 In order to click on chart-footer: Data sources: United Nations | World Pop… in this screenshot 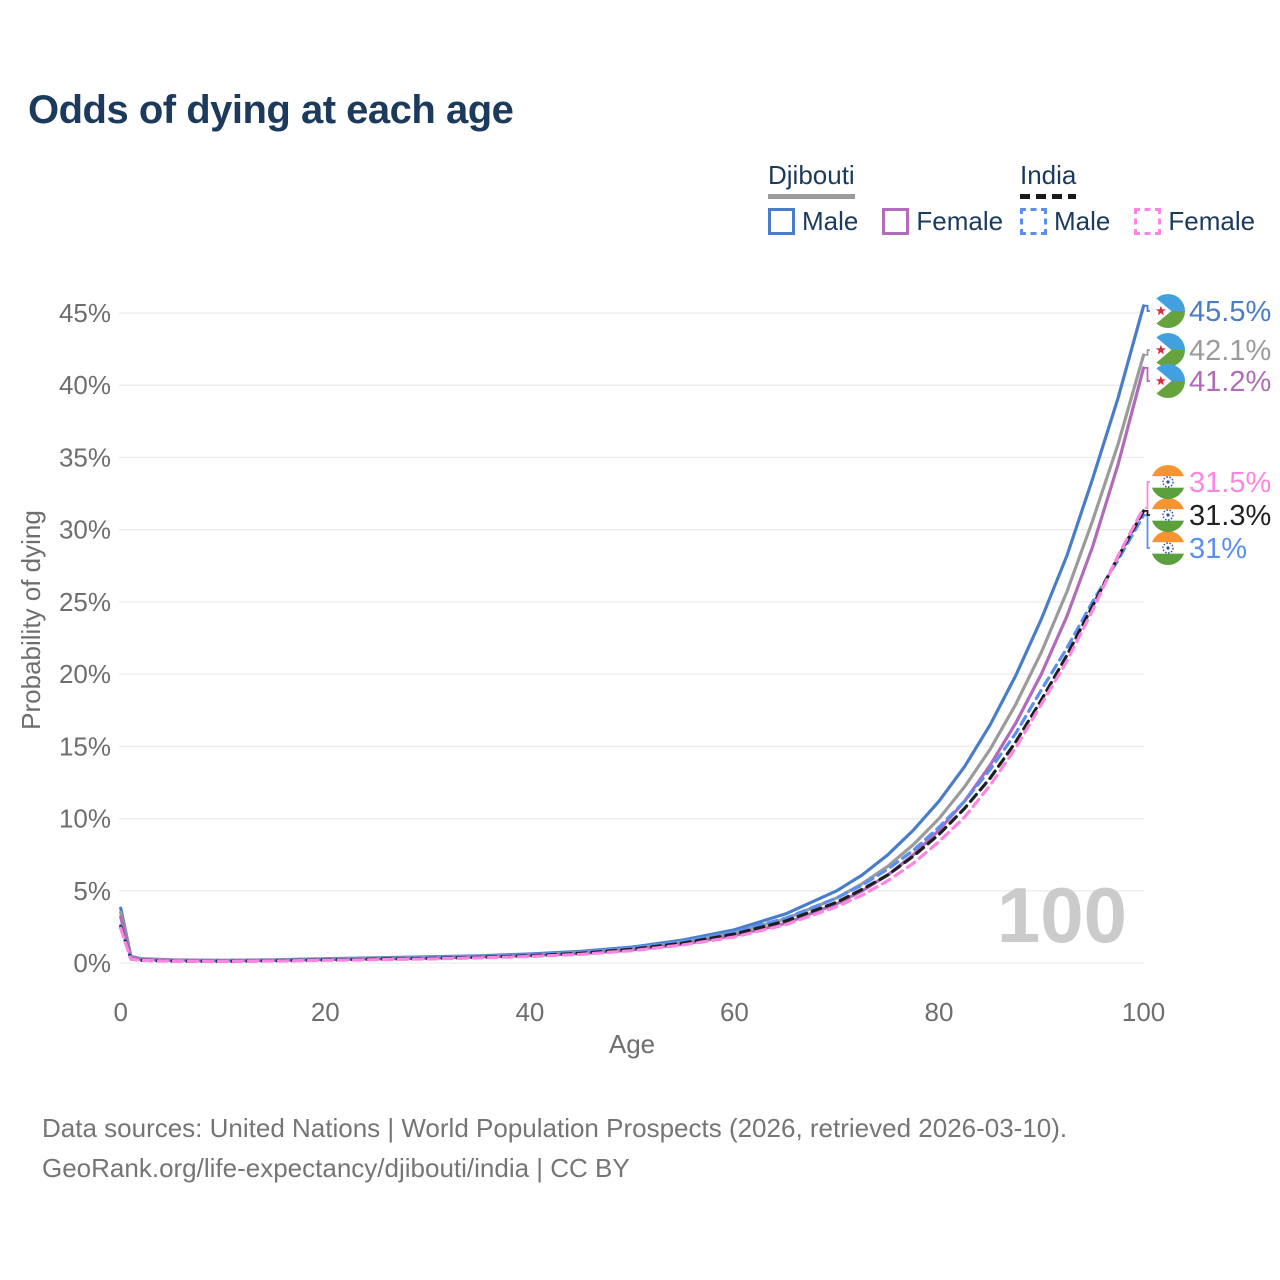, I will do `click(554, 1148)`.